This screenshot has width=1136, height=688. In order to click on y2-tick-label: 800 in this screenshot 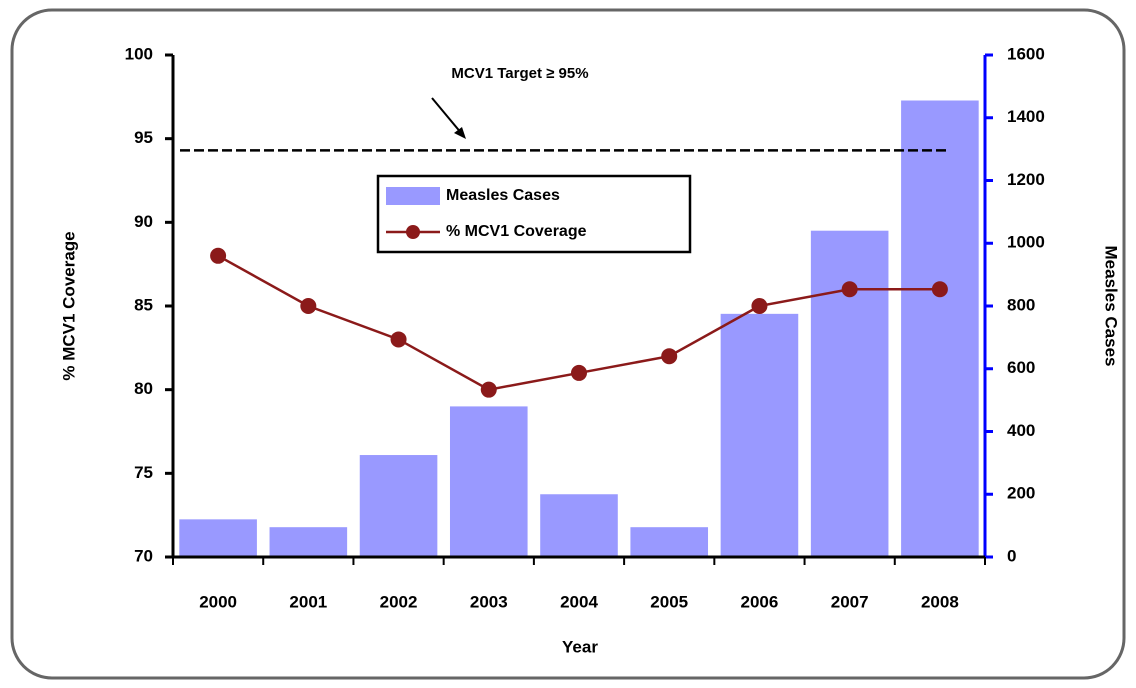, I will do `click(1021, 304)`.